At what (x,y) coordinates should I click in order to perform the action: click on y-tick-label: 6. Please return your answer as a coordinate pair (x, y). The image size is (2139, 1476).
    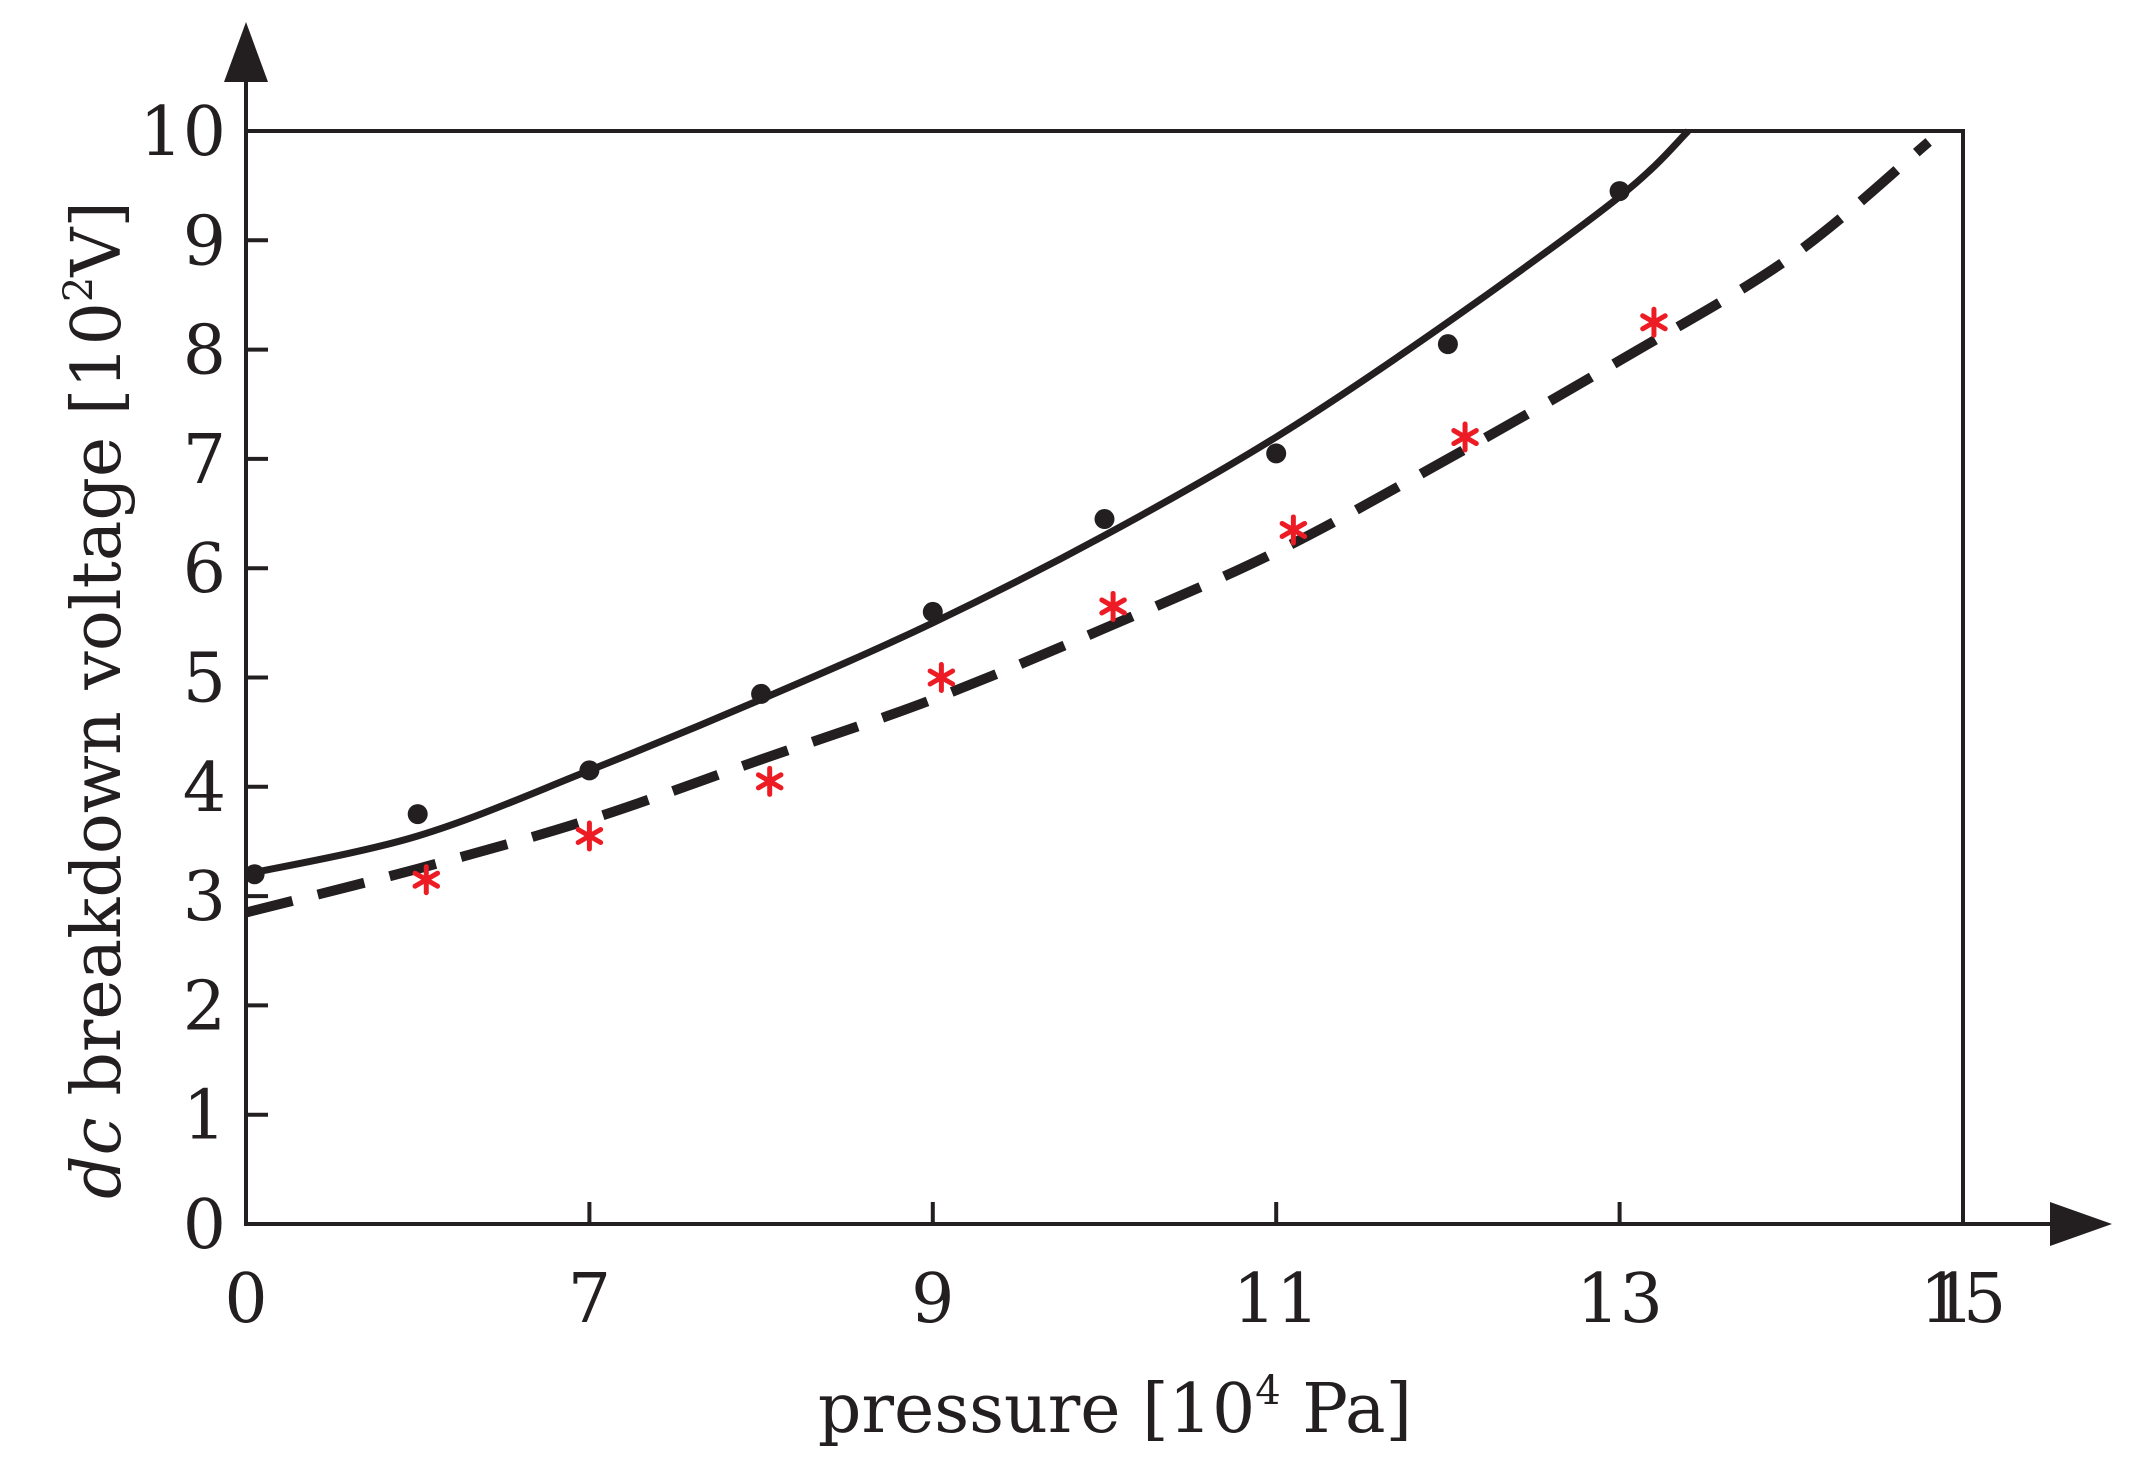
    Looking at the image, I should click on (204, 569).